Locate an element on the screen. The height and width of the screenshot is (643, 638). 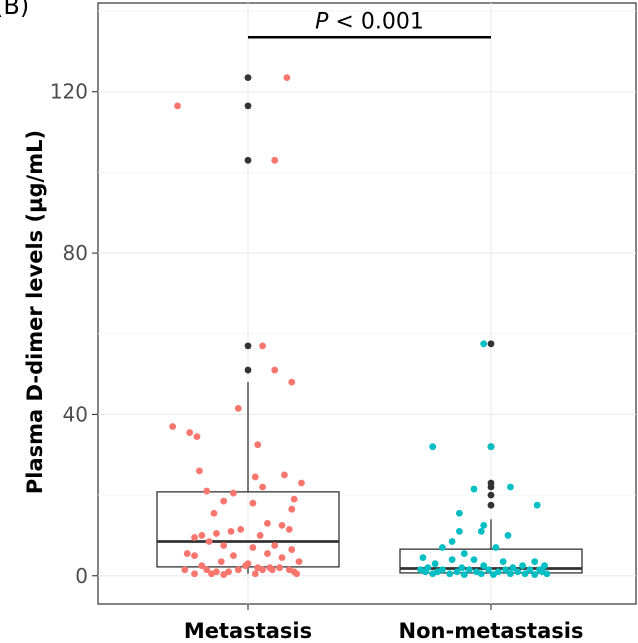
y-tick-label: 120 is located at coordinates (69, 92).